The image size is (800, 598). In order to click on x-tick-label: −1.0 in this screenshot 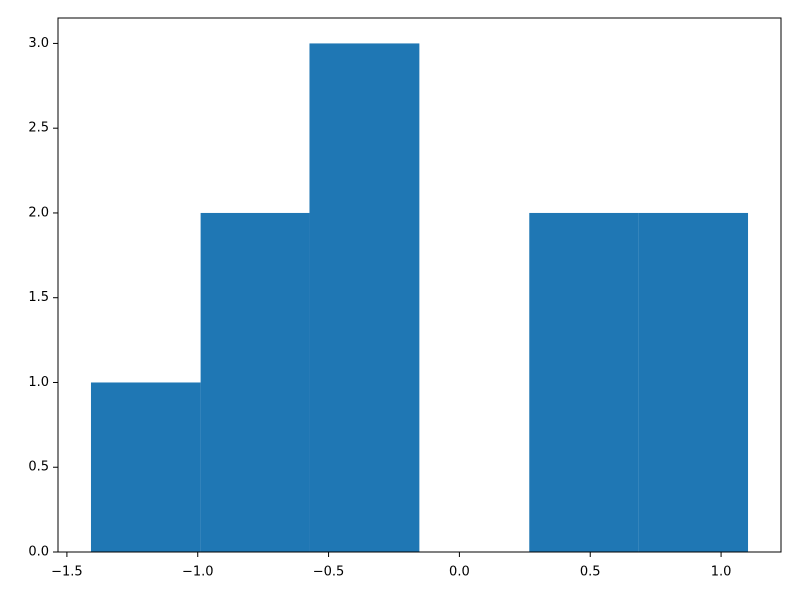, I will do `click(198, 572)`.